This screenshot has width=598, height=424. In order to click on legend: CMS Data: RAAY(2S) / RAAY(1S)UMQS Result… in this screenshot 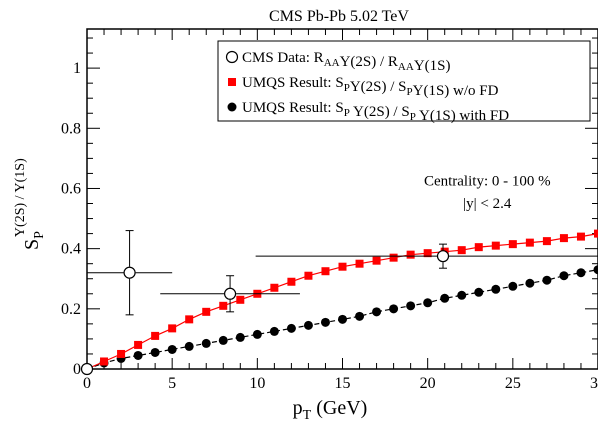, I will do `click(404, 82)`.